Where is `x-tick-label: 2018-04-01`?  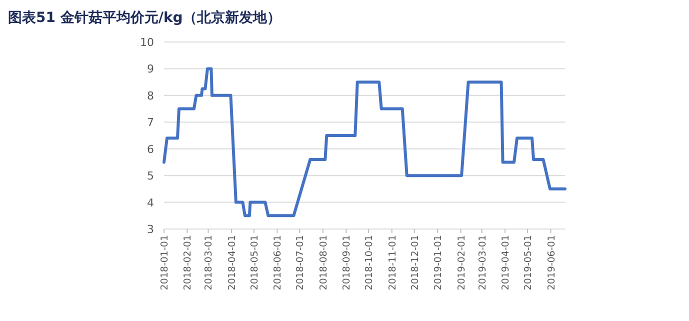
x-tick-label: 2018-04-01 is located at coordinates (232, 262).